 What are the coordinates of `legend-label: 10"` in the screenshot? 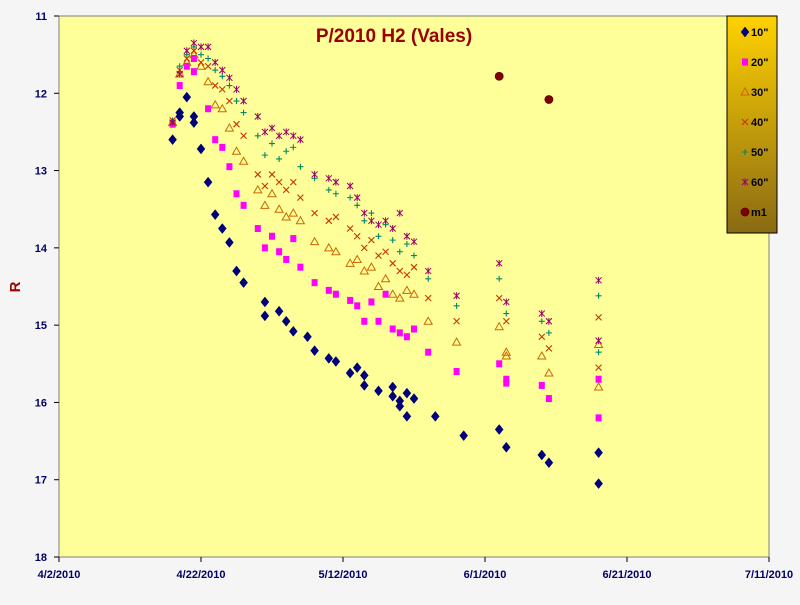 It's located at (759, 33).